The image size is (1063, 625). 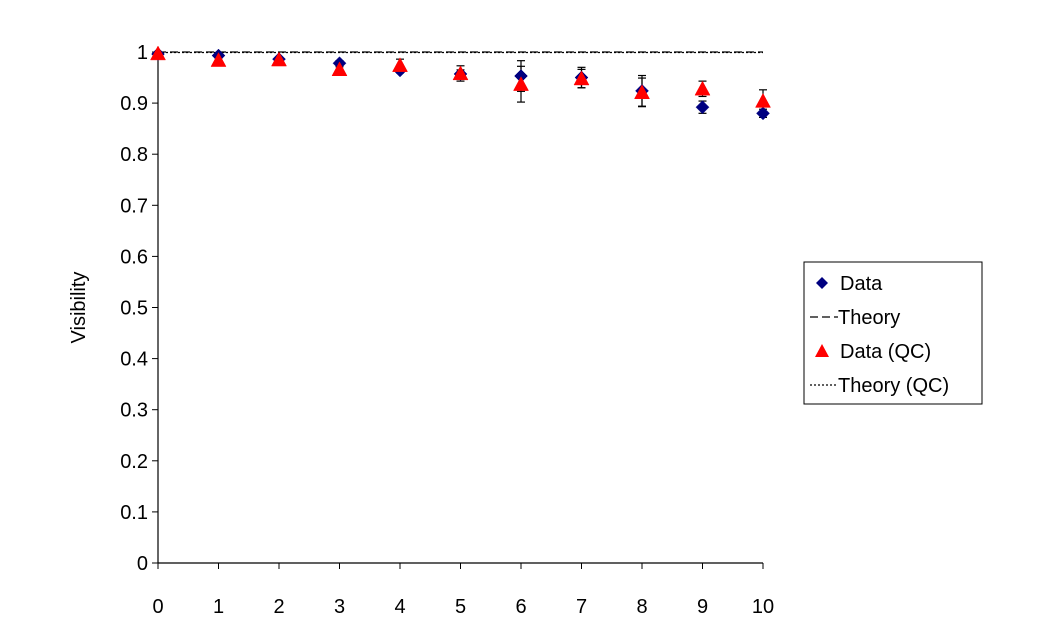 I want to click on legend-label-data-qc: Data (QC), so click(x=885, y=352).